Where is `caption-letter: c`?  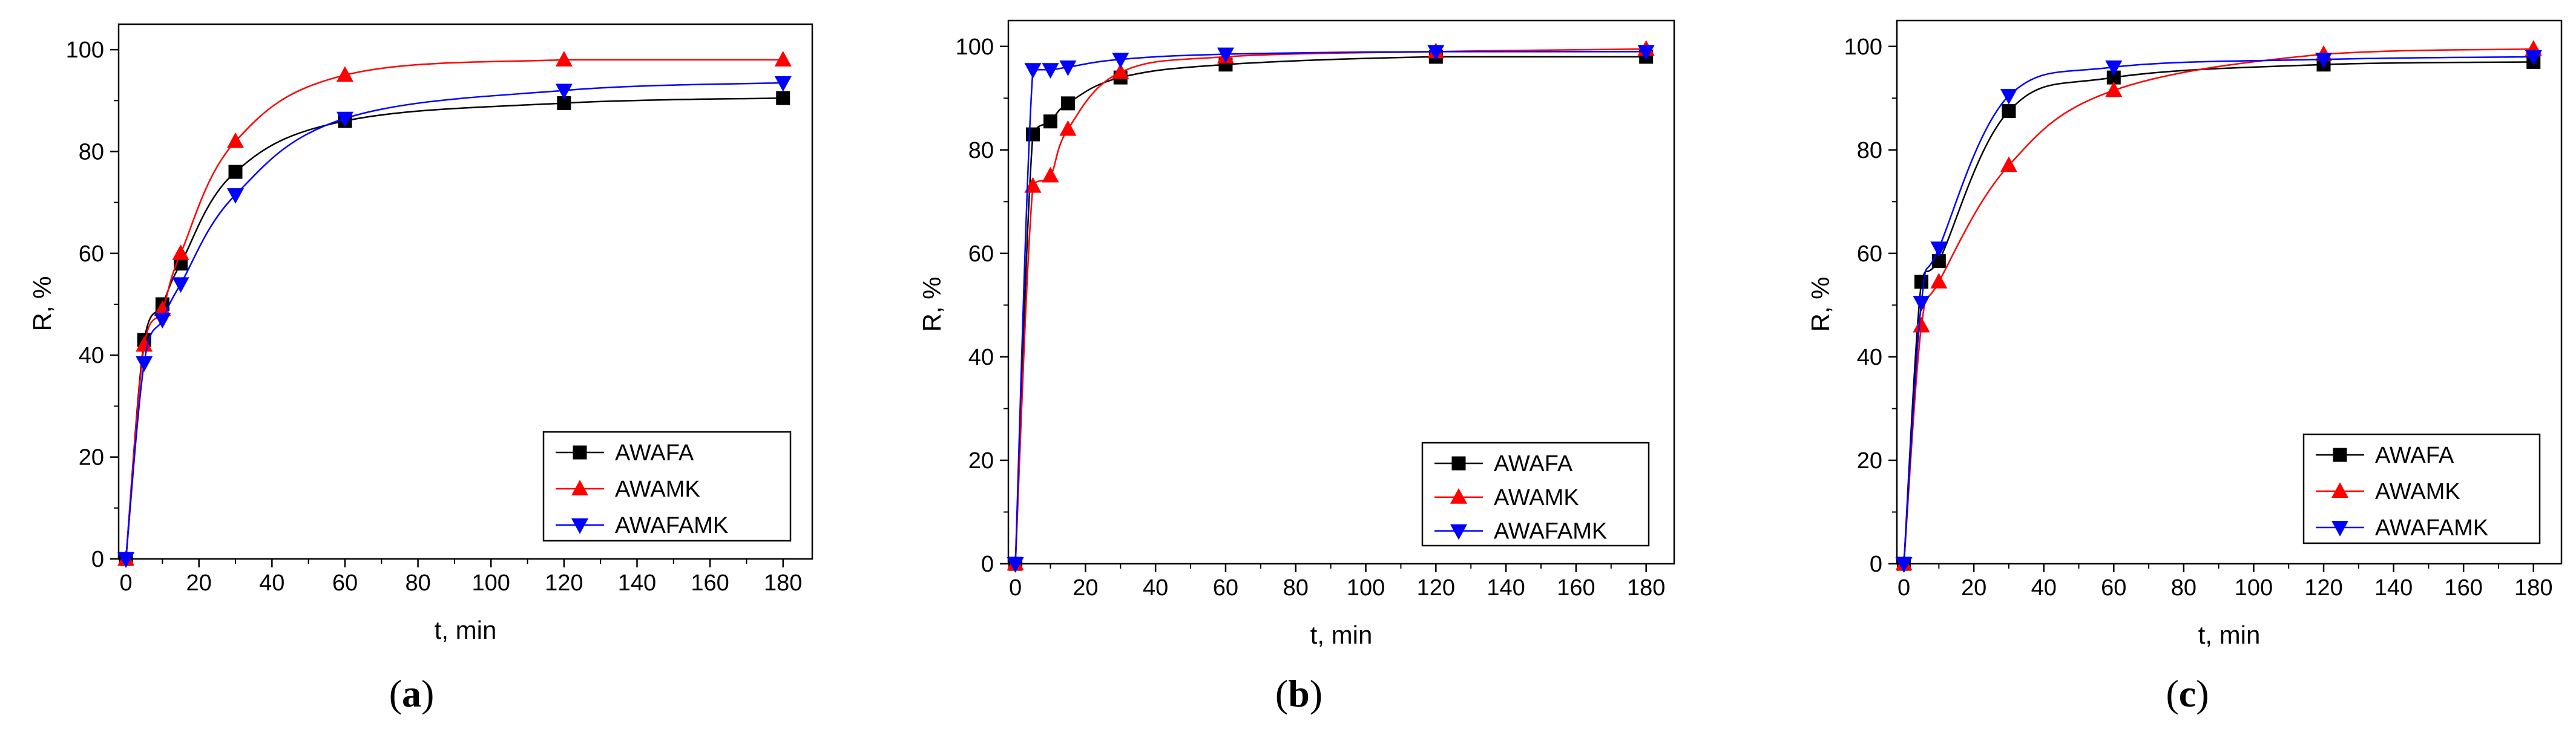
caption-letter: c is located at coordinates (2187, 693).